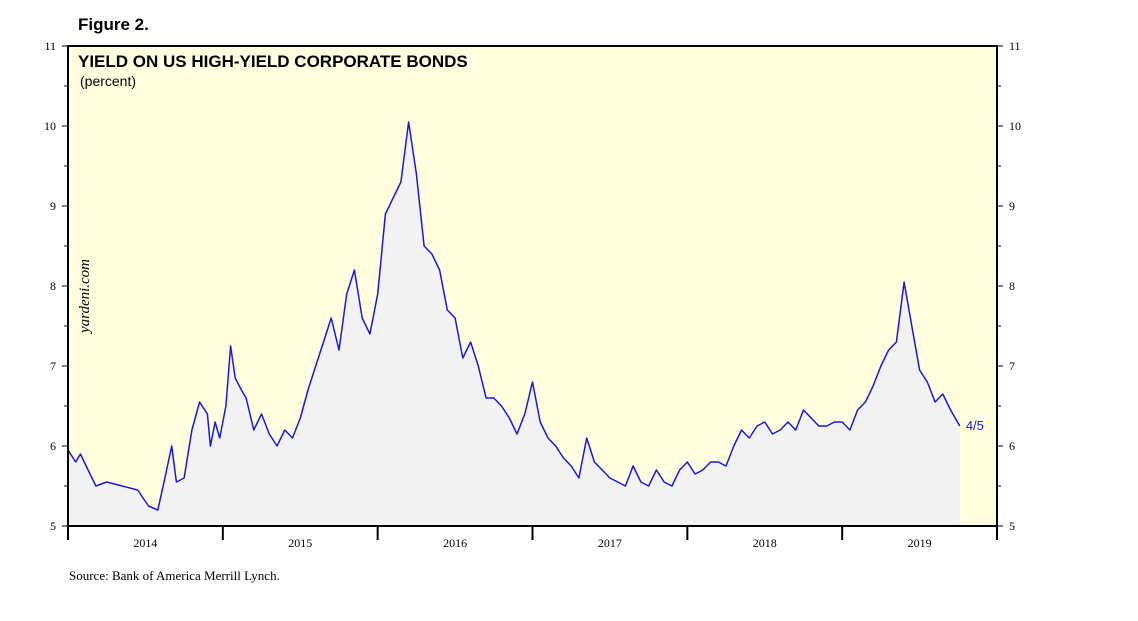 The height and width of the screenshot is (621, 1138). What do you see at coordinates (50, 126) in the screenshot?
I see `y-tick-label-left: 10` at bounding box center [50, 126].